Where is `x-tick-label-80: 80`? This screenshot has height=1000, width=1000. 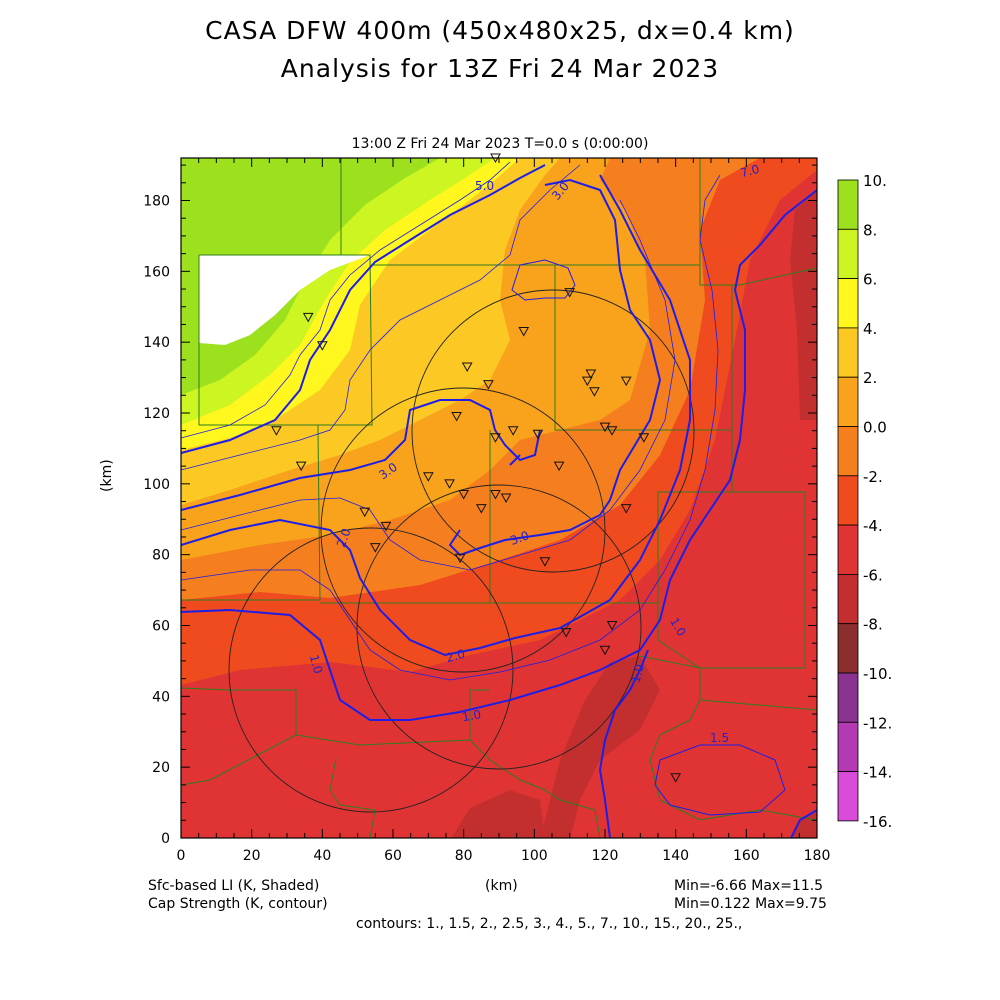 x-tick-label-80: 80 is located at coordinates (464, 856).